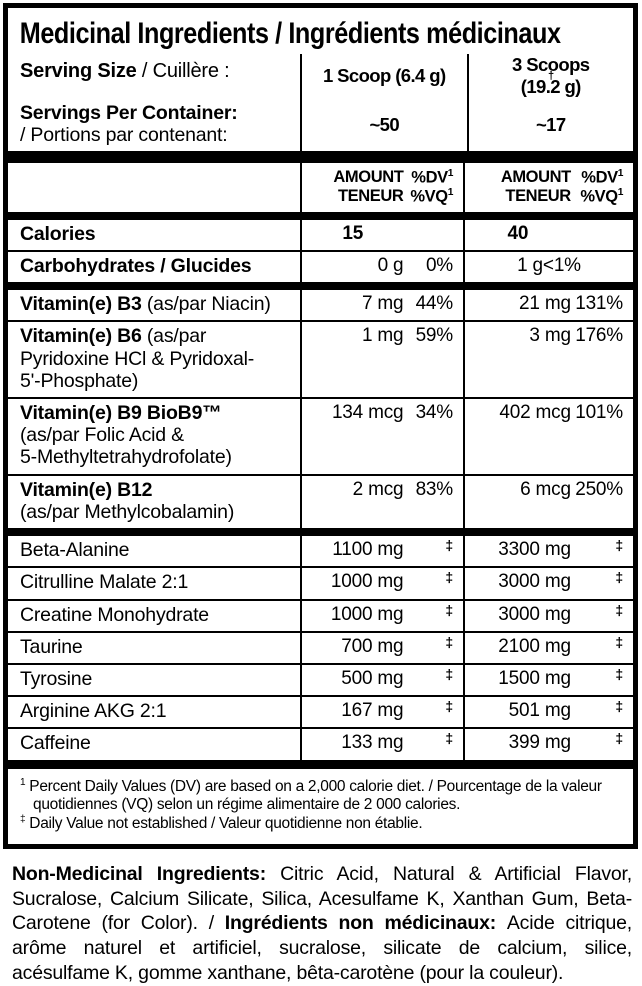 The width and height of the screenshot is (642, 986). What do you see at coordinates (548, 436) in the screenshot?
I see `value-cell: 402 mcg 101%` at bounding box center [548, 436].